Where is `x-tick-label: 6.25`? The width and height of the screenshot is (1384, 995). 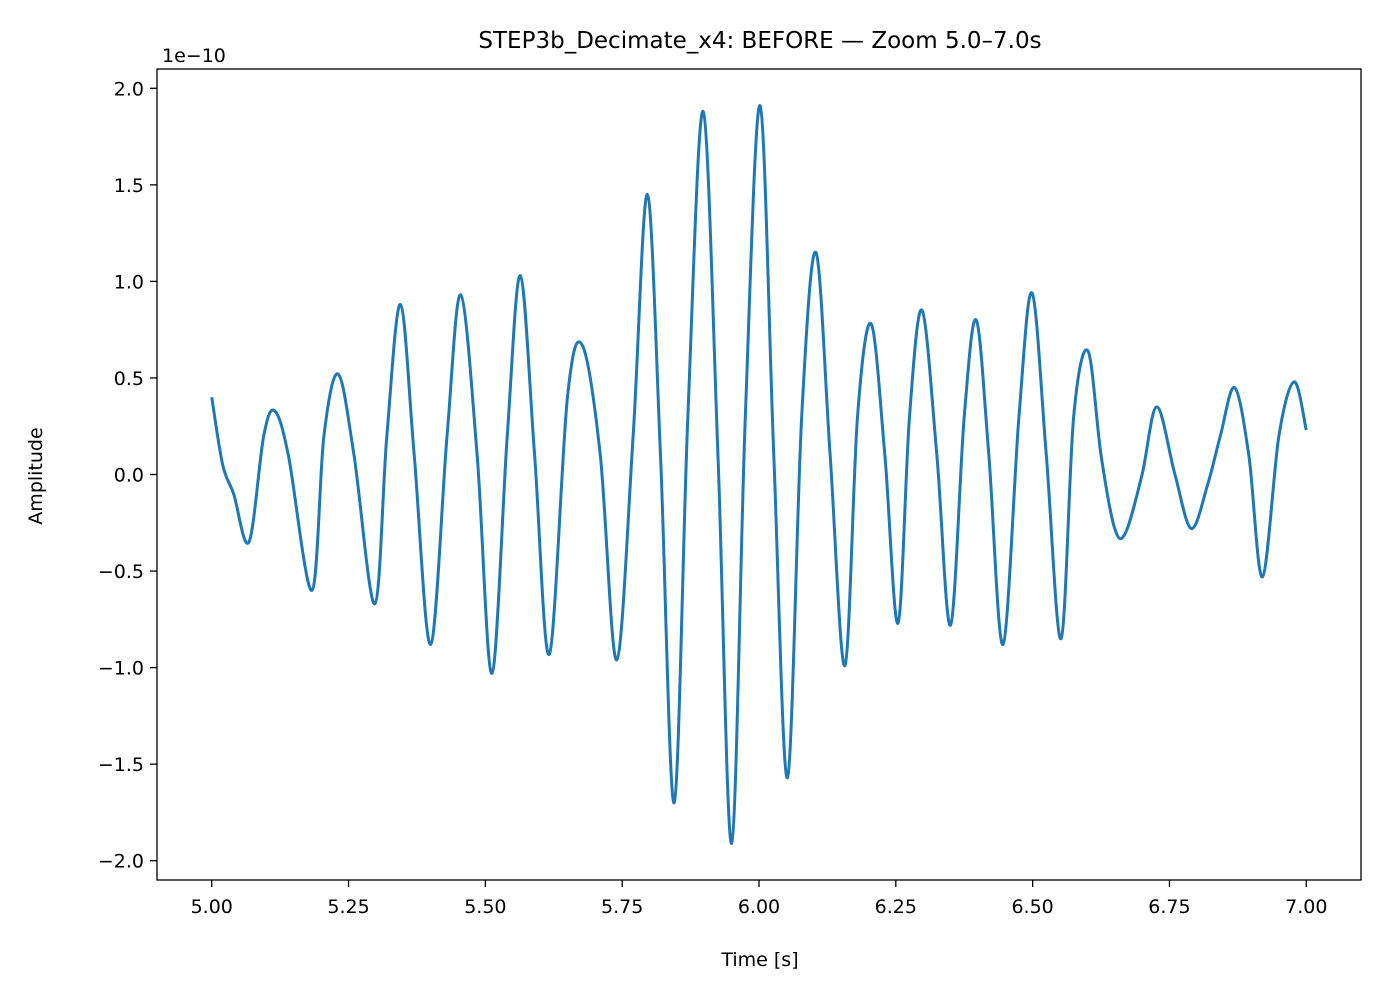 x-tick-label: 6.25 is located at coordinates (896, 907).